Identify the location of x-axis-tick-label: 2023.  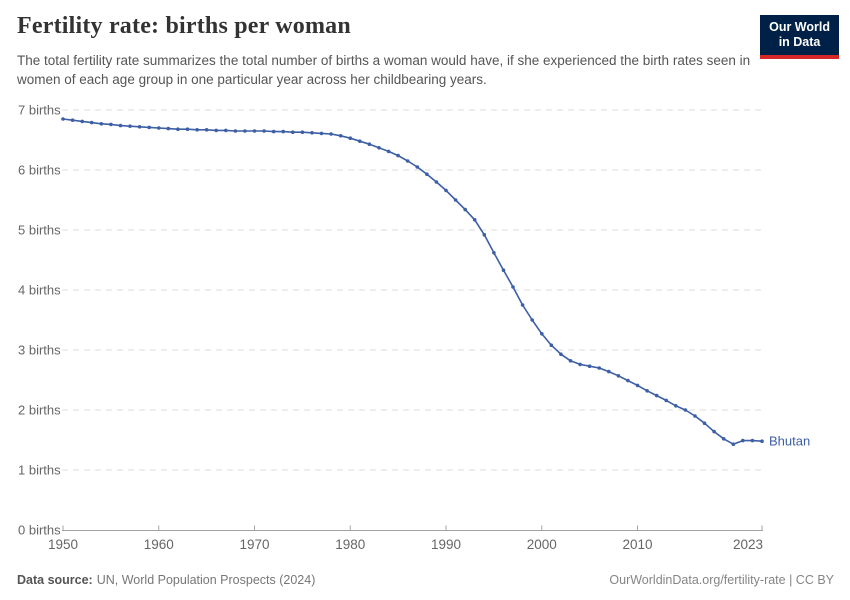
(748, 544).